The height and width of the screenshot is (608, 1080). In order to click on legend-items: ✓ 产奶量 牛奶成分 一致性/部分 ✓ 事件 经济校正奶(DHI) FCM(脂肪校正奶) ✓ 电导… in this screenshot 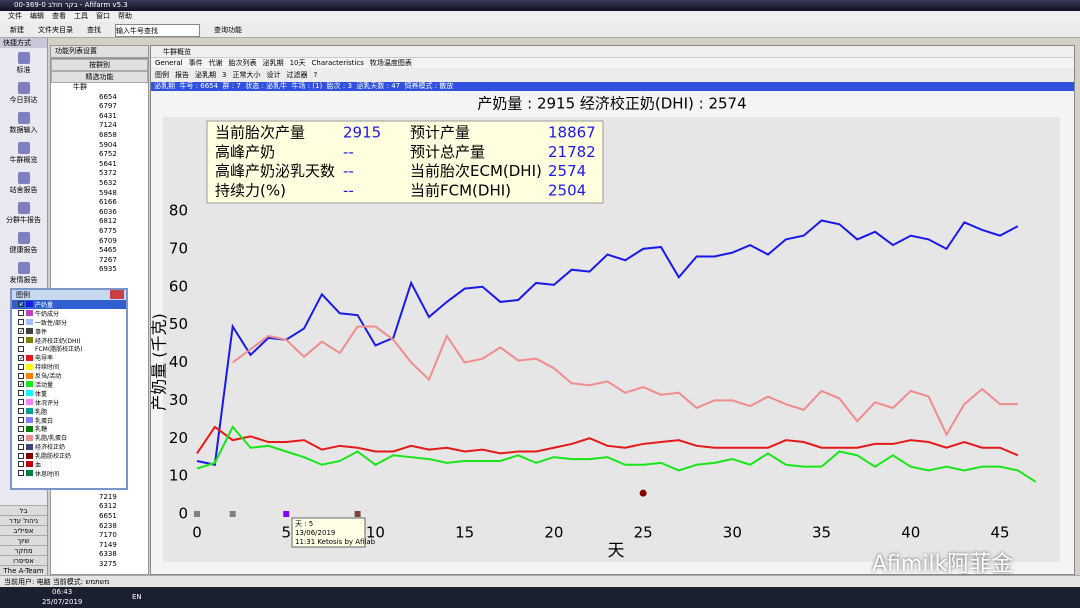, I will do `click(69, 389)`.